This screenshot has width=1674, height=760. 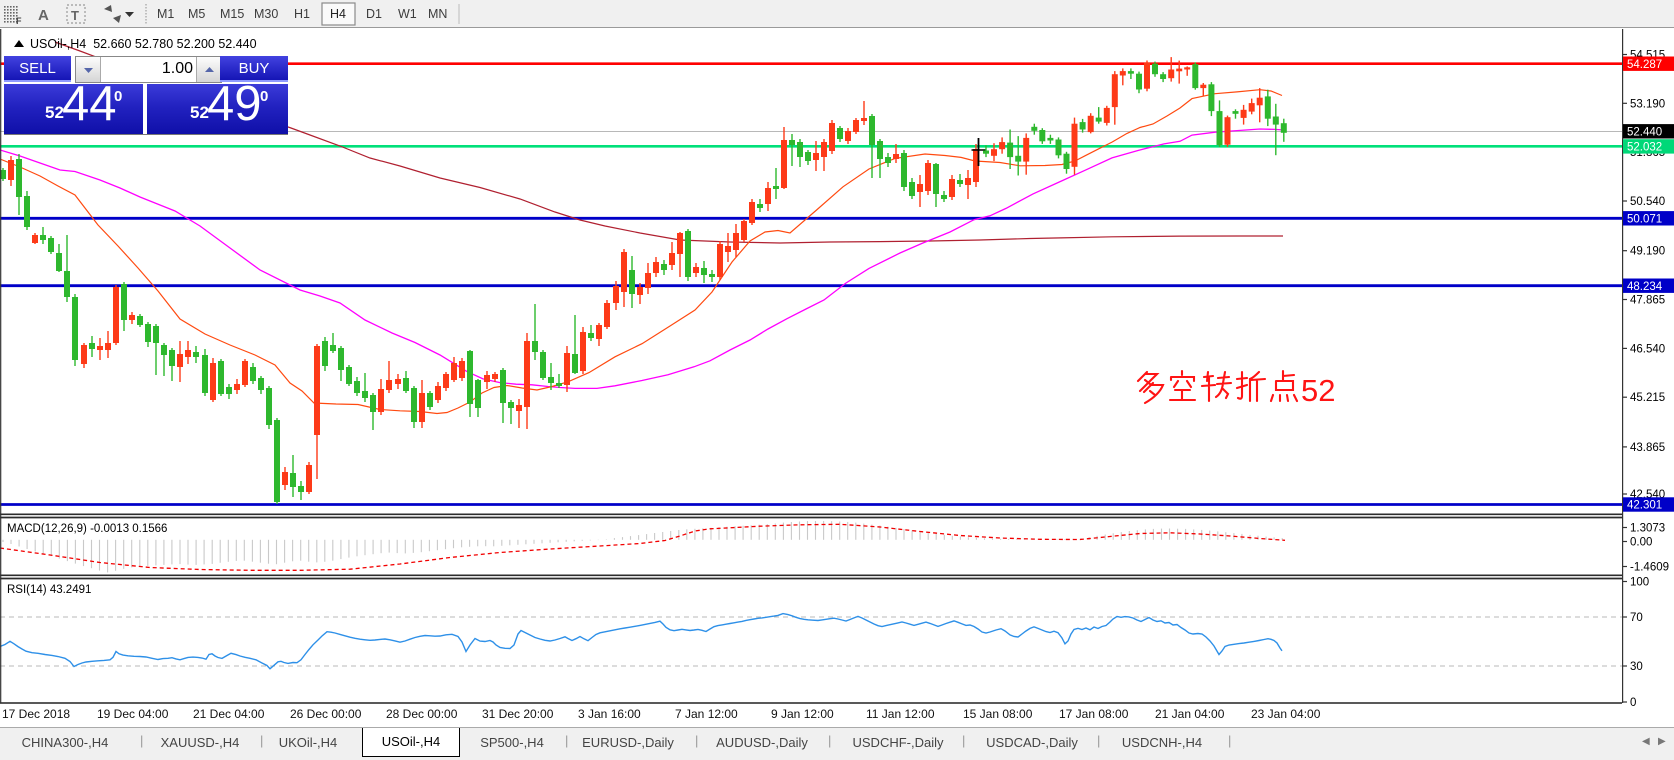 What do you see at coordinates (1647, 301) in the screenshot?
I see `svg-text: 47.865` at bounding box center [1647, 301].